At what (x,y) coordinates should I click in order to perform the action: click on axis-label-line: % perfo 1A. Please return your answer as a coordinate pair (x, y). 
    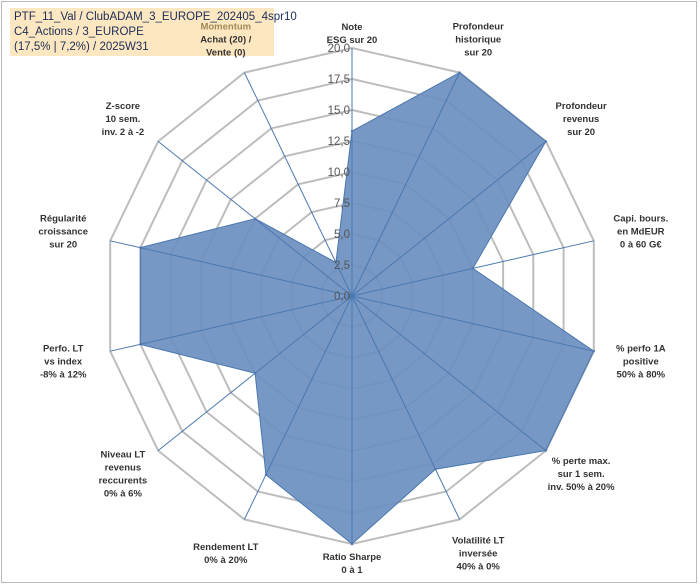
    Looking at the image, I should click on (641, 349).